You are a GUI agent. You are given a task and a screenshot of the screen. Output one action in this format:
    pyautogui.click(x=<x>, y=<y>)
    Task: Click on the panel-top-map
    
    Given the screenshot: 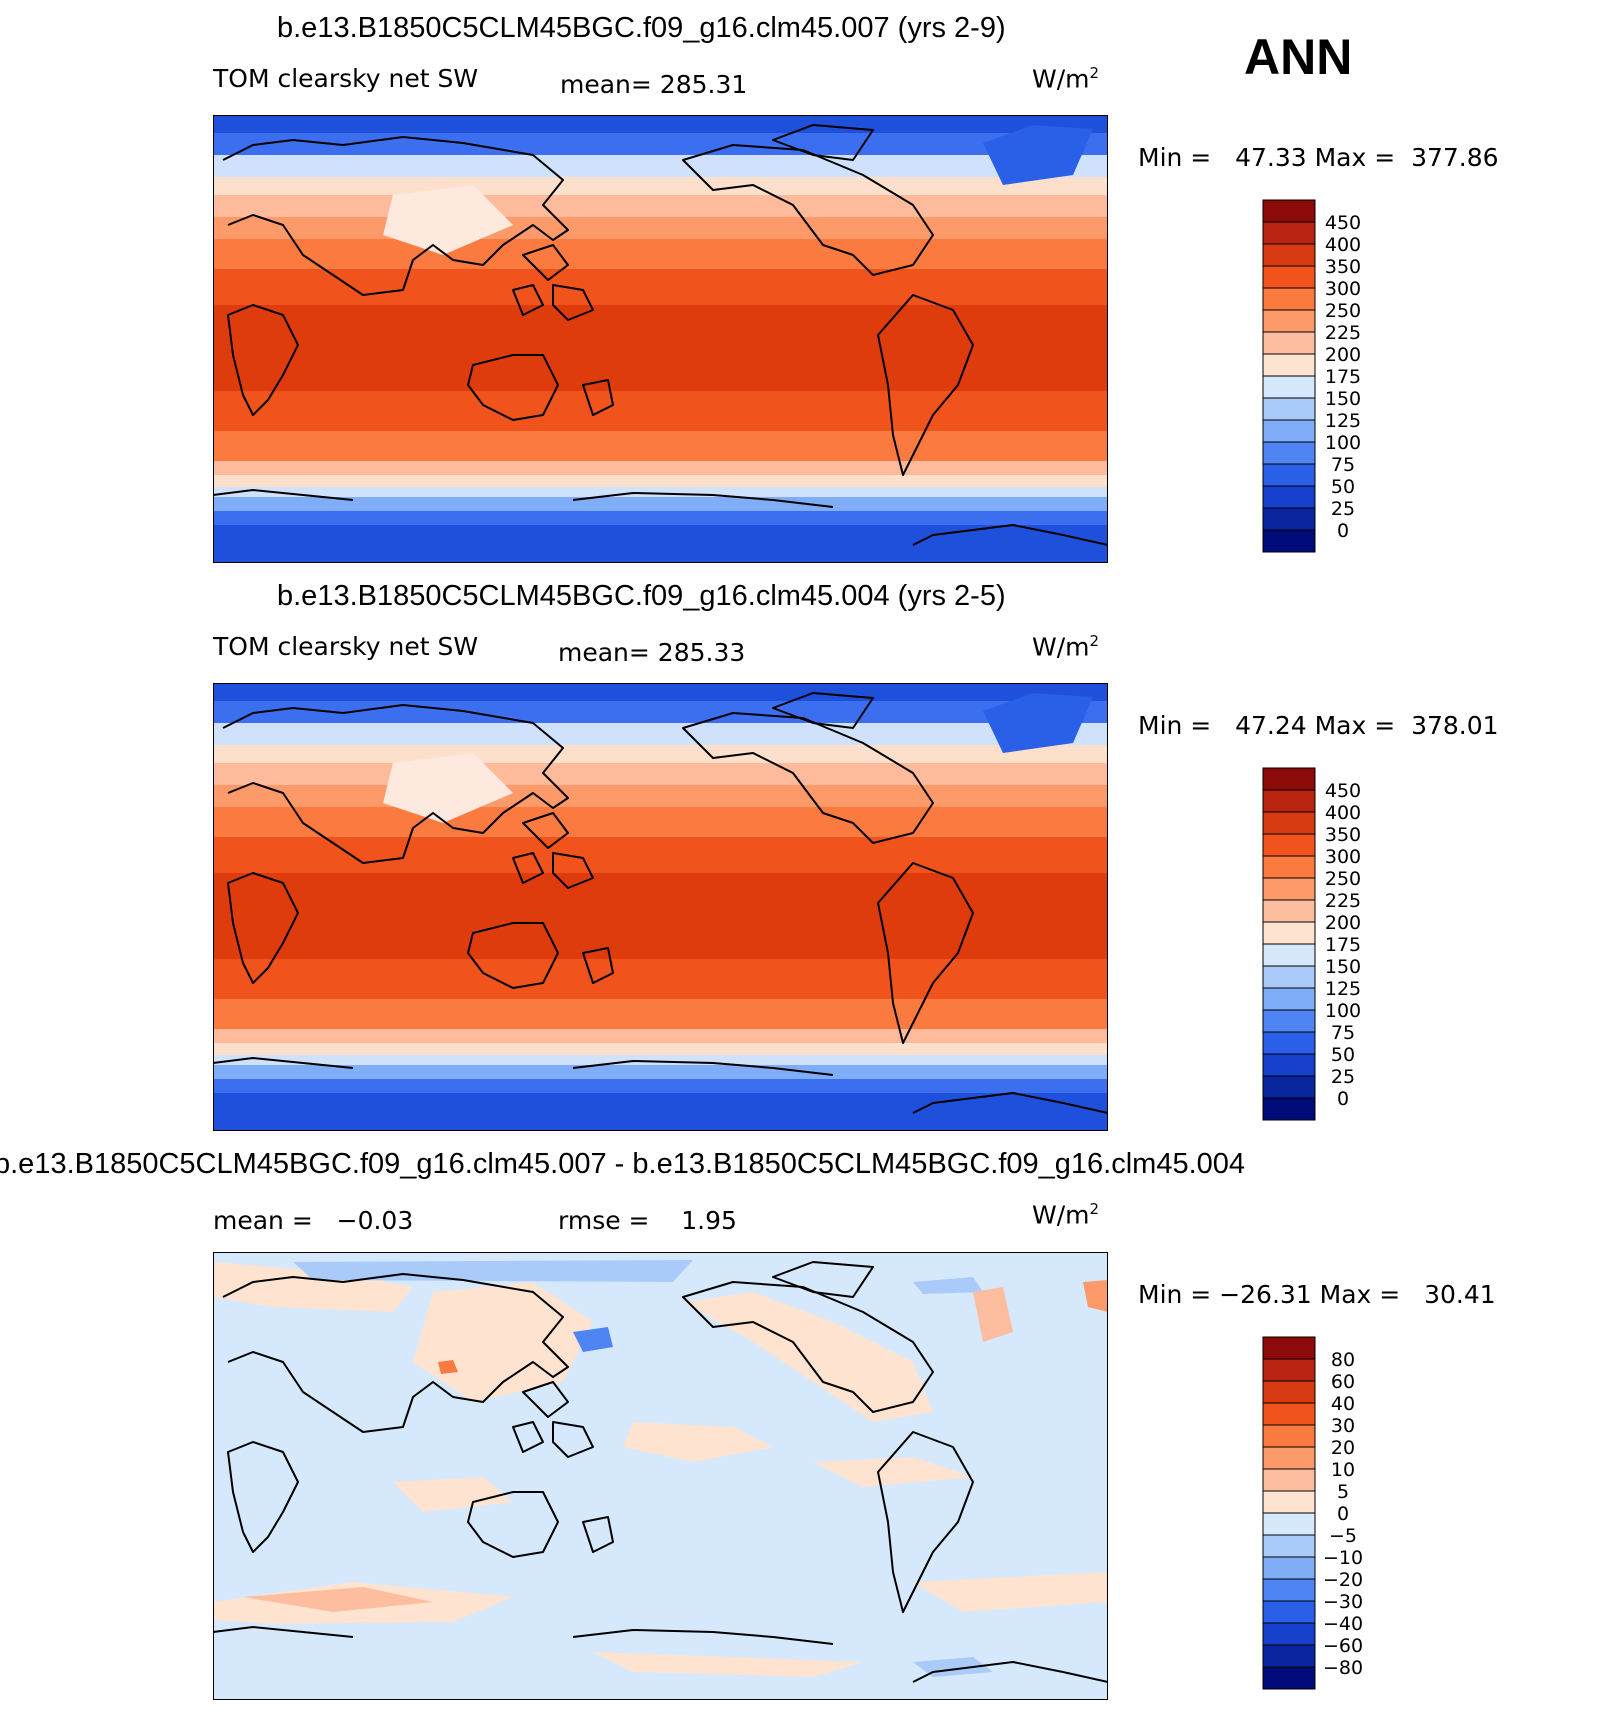 What is the action you would take?
    pyautogui.click(x=660, y=339)
    